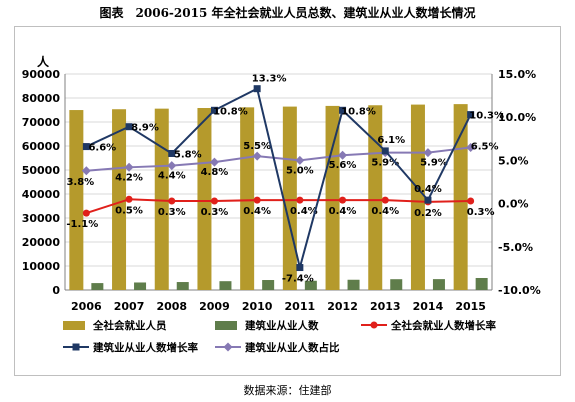 The width and height of the screenshot is (575, 402). Describe the element at coordinates (145, 347) in the screenshot. I see `legend-label: 建筑业从业人数增长率` at that location.